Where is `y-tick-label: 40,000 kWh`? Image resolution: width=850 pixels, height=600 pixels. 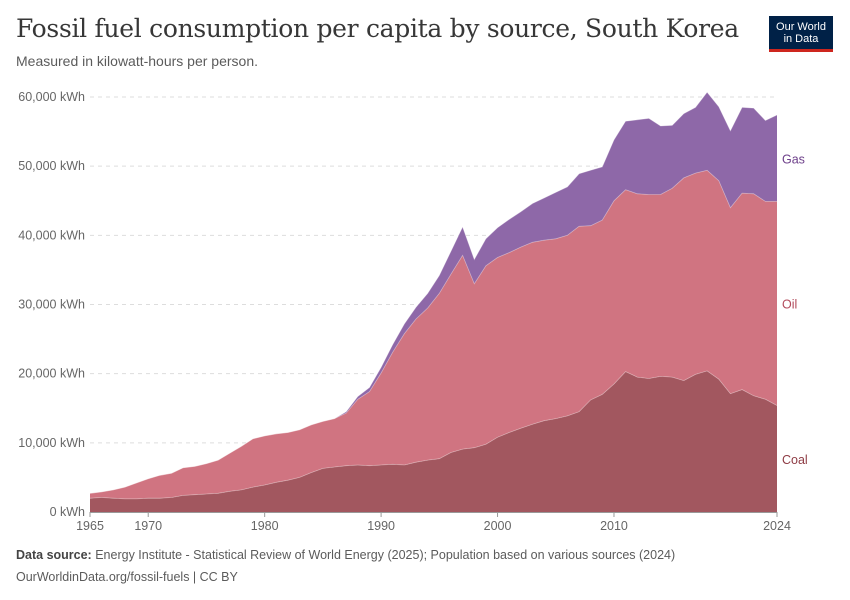 y-tick-label: 40,000 kWh is located at coordinates (51, 235).